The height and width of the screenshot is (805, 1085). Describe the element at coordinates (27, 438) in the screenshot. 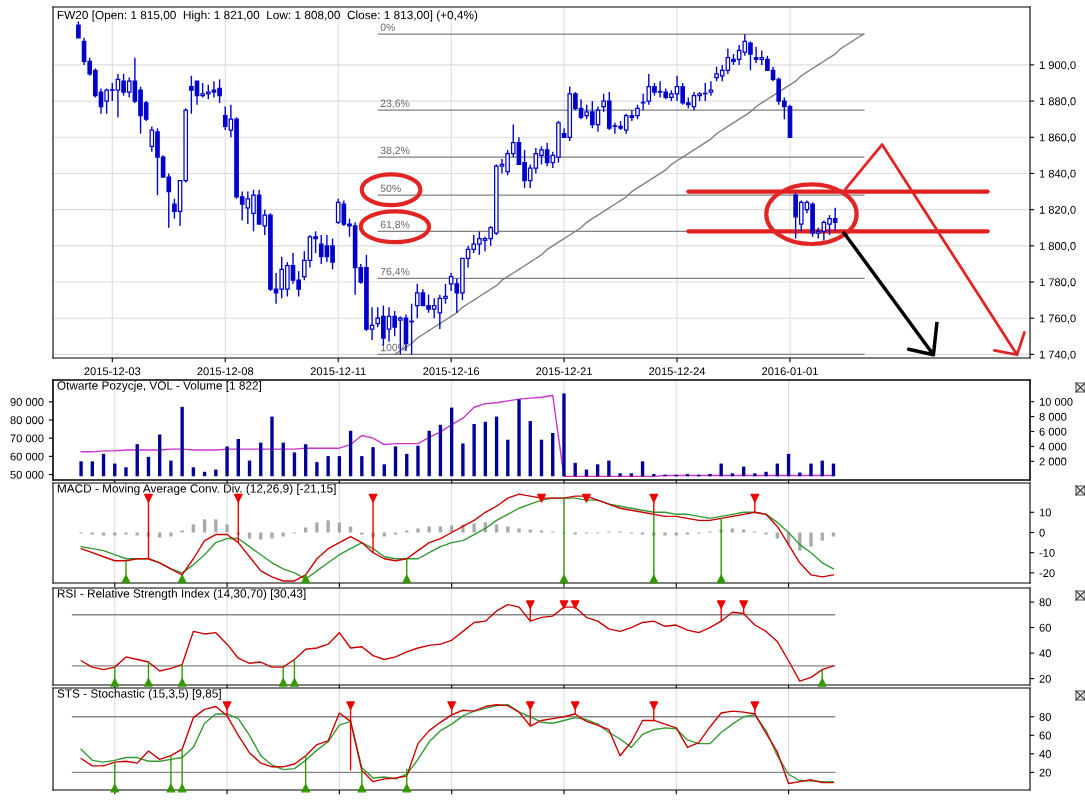

I see `y-tick-label: 70 000` at that location.